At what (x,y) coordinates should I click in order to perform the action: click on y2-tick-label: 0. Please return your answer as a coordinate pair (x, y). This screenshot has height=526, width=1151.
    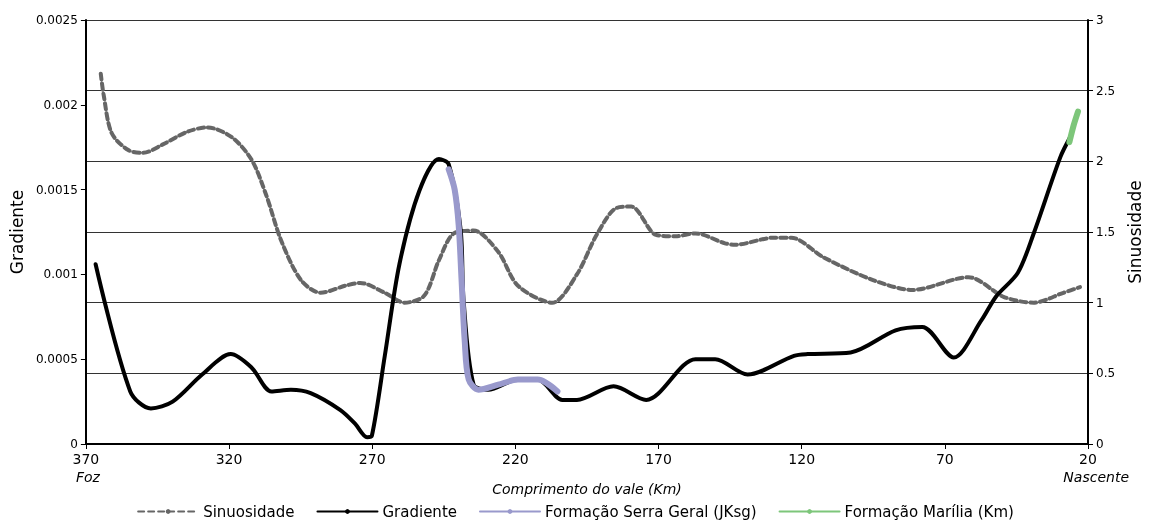
    Looking at the image, I should click on (1100, 444).